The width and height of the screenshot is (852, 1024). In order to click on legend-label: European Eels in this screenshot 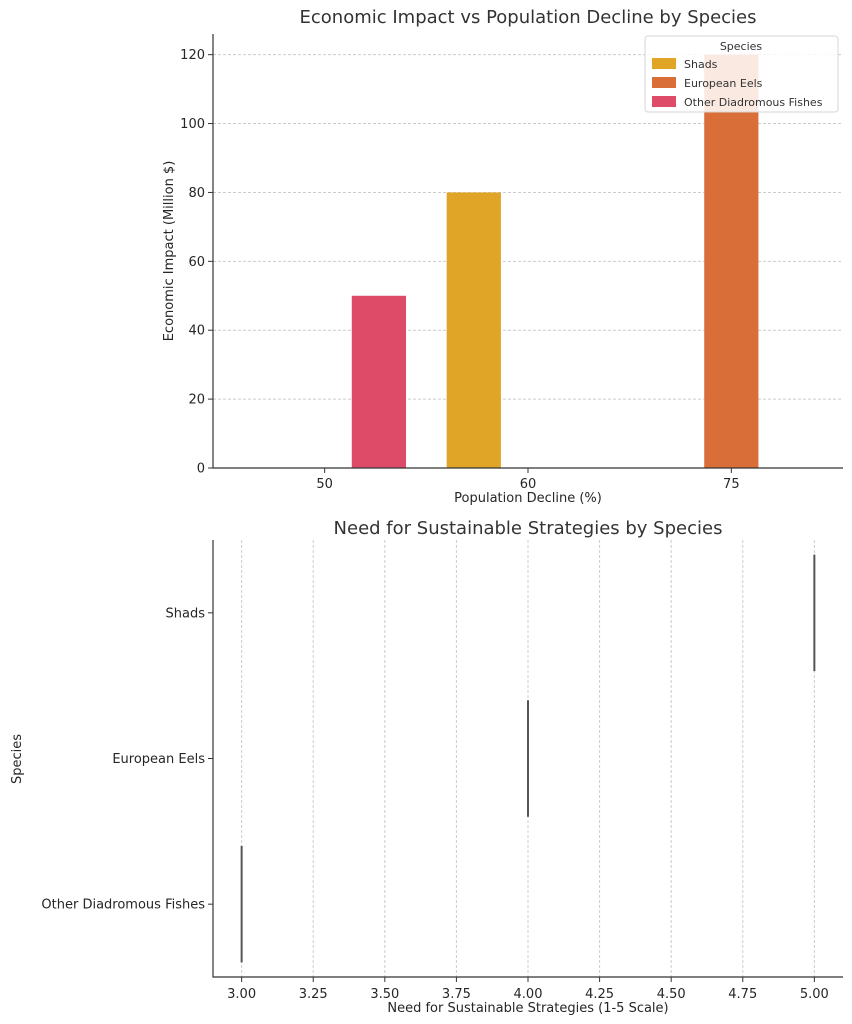, I will do `click(723, 83)`.